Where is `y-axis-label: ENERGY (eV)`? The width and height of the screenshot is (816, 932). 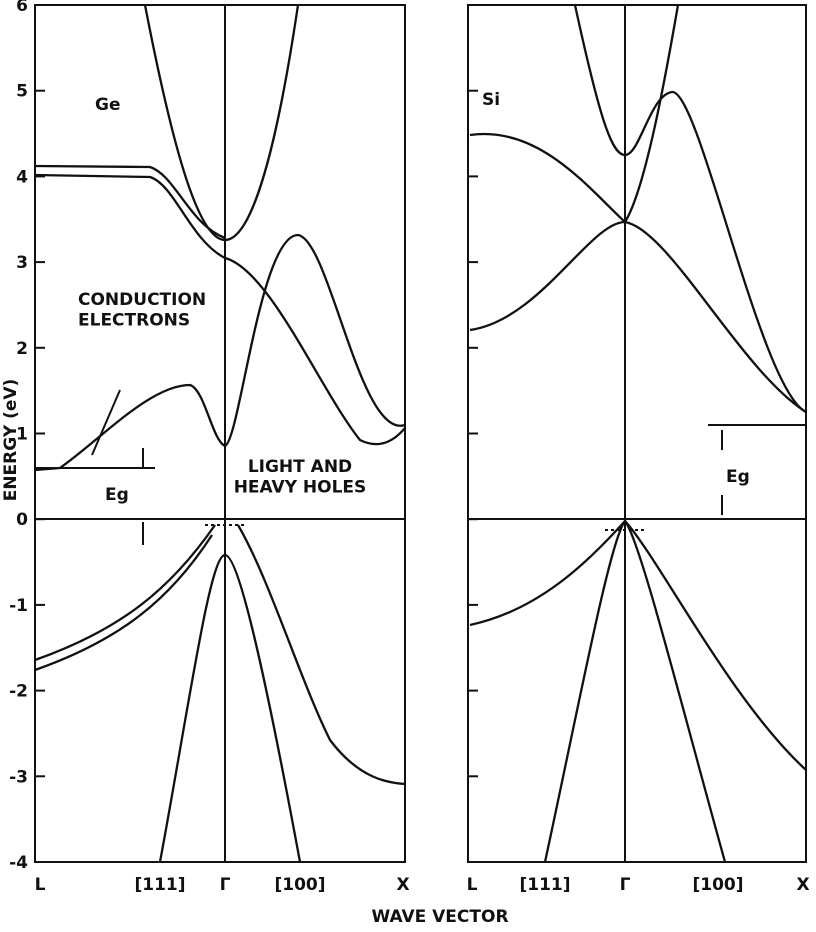 y-axis-label: ENERGY (eV) is located at coordinates (11, 440).